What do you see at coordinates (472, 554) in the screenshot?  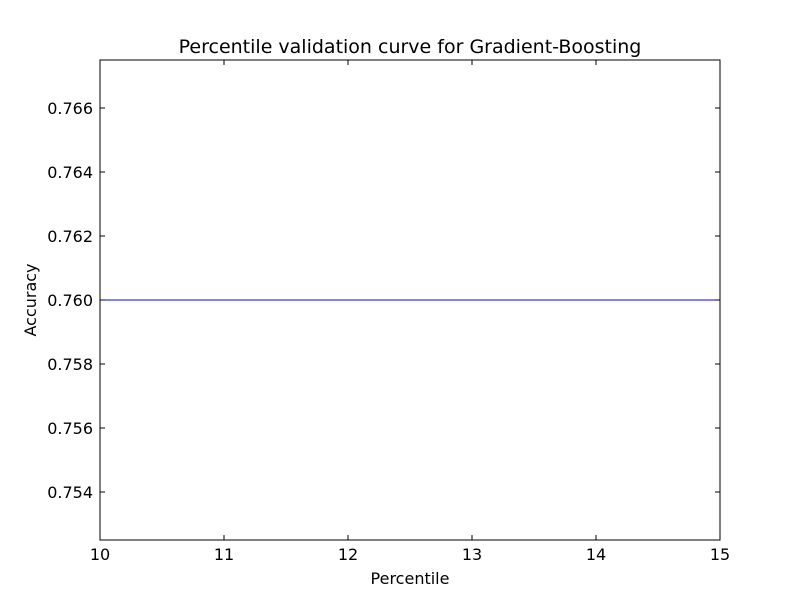 I see `x-tick-label: 13` at bounding box center [472, 554].